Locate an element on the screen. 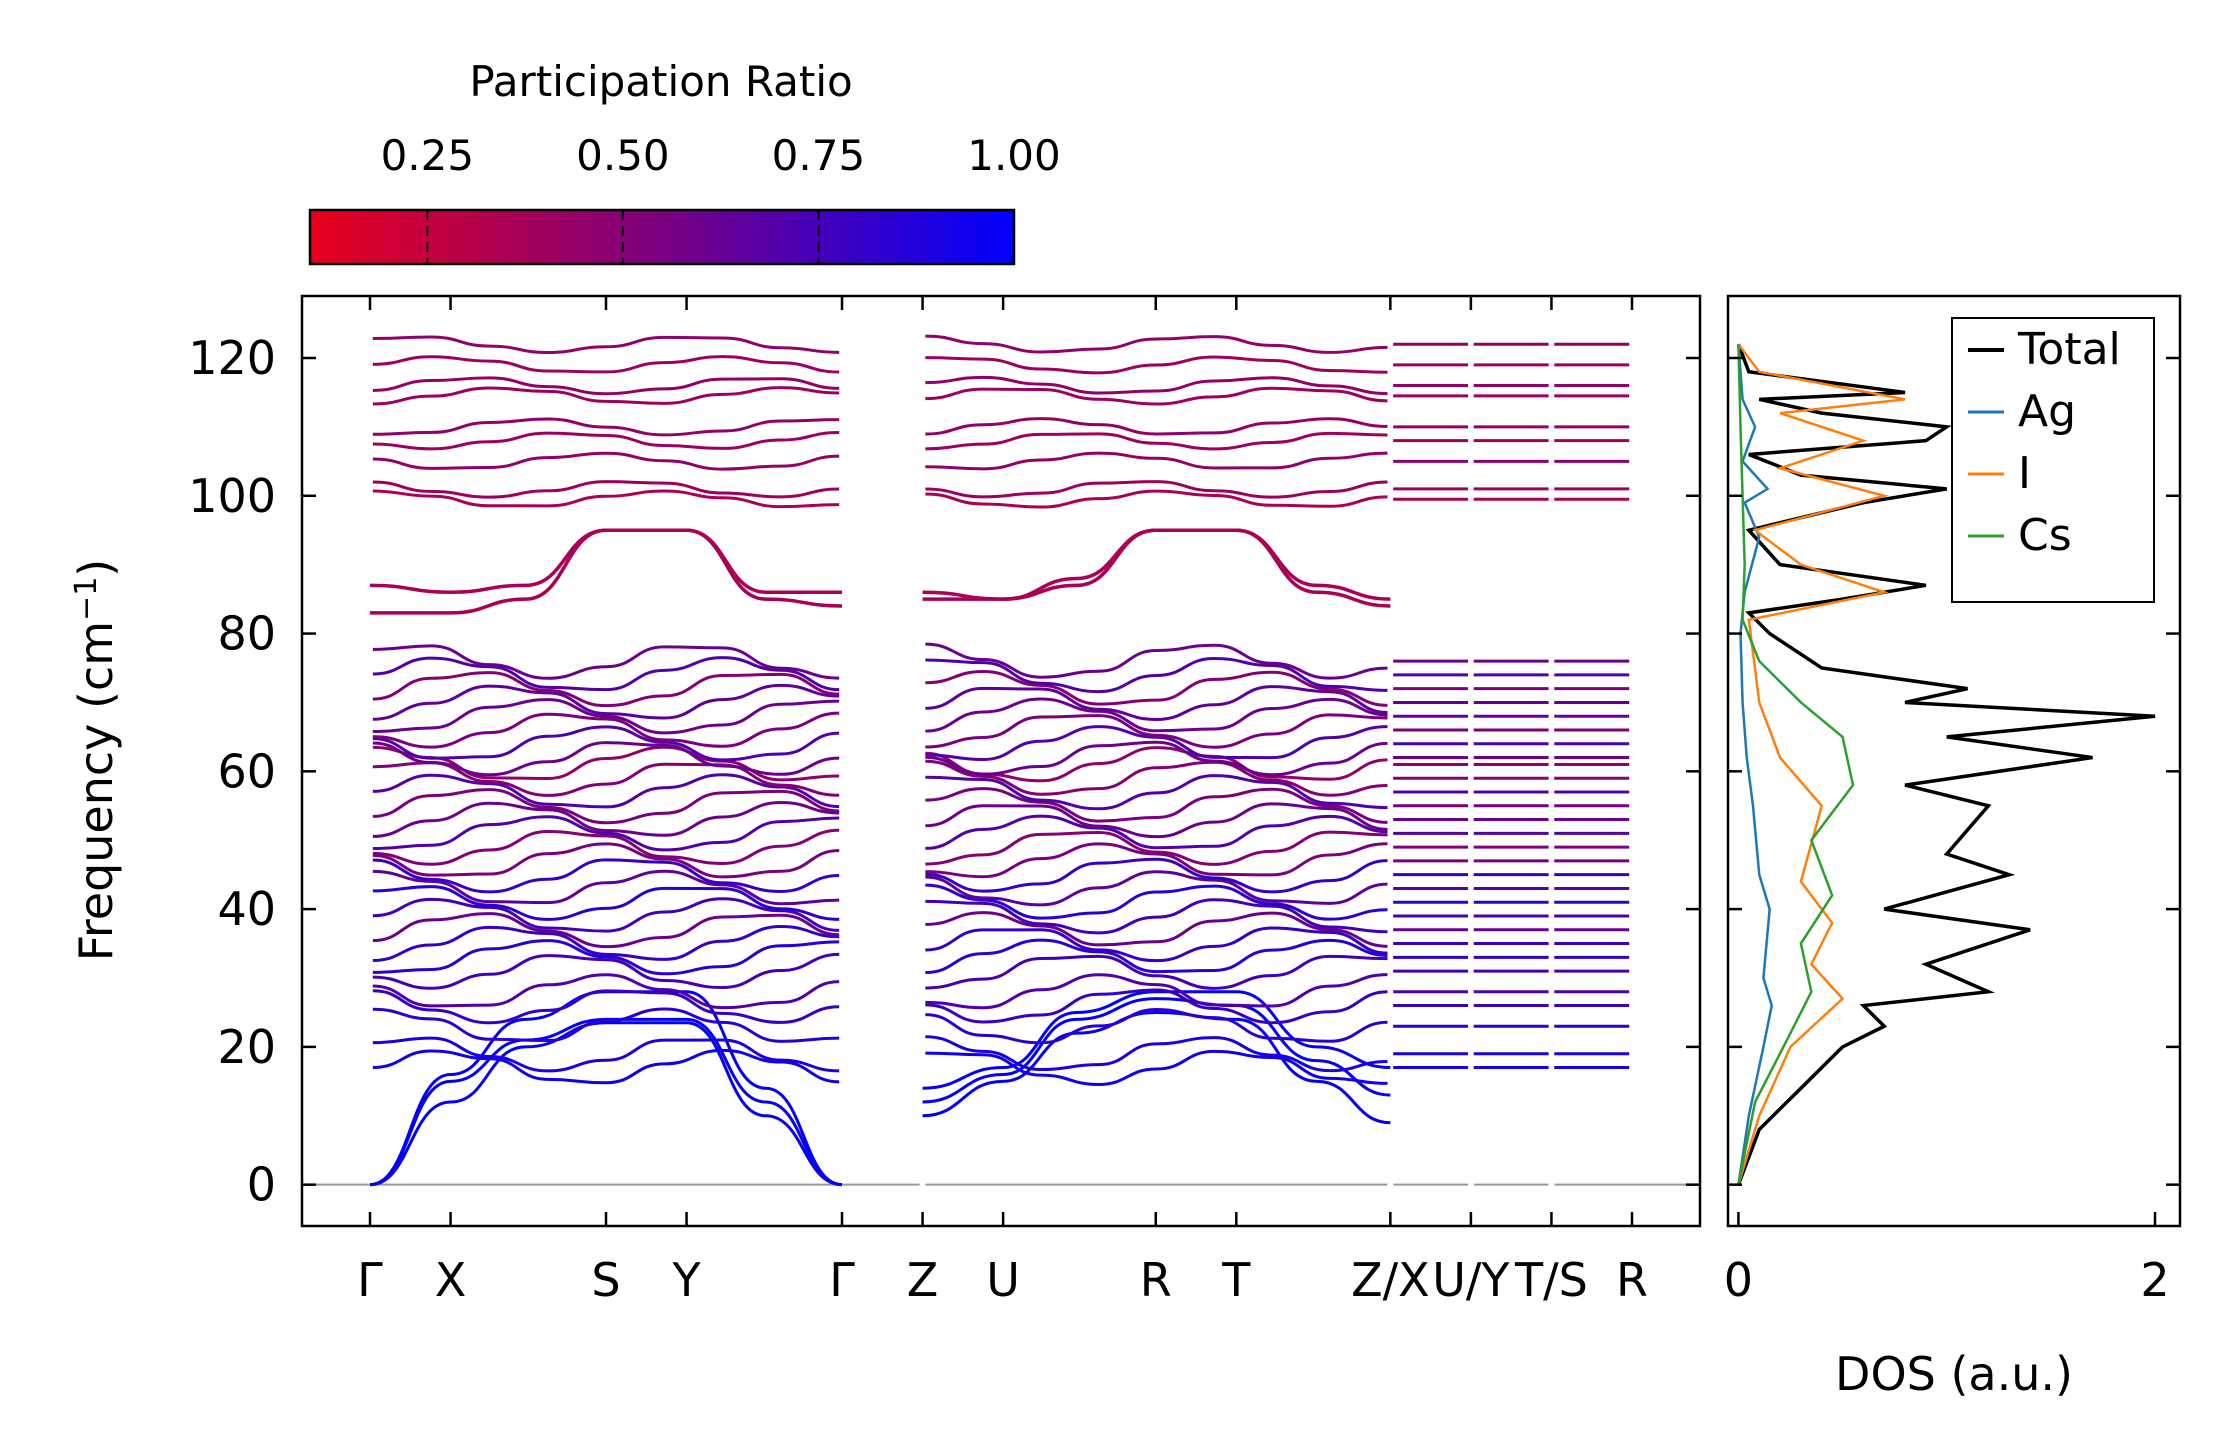  colorbar-tick-label: 0.50 is located at coordinates (623, 155).